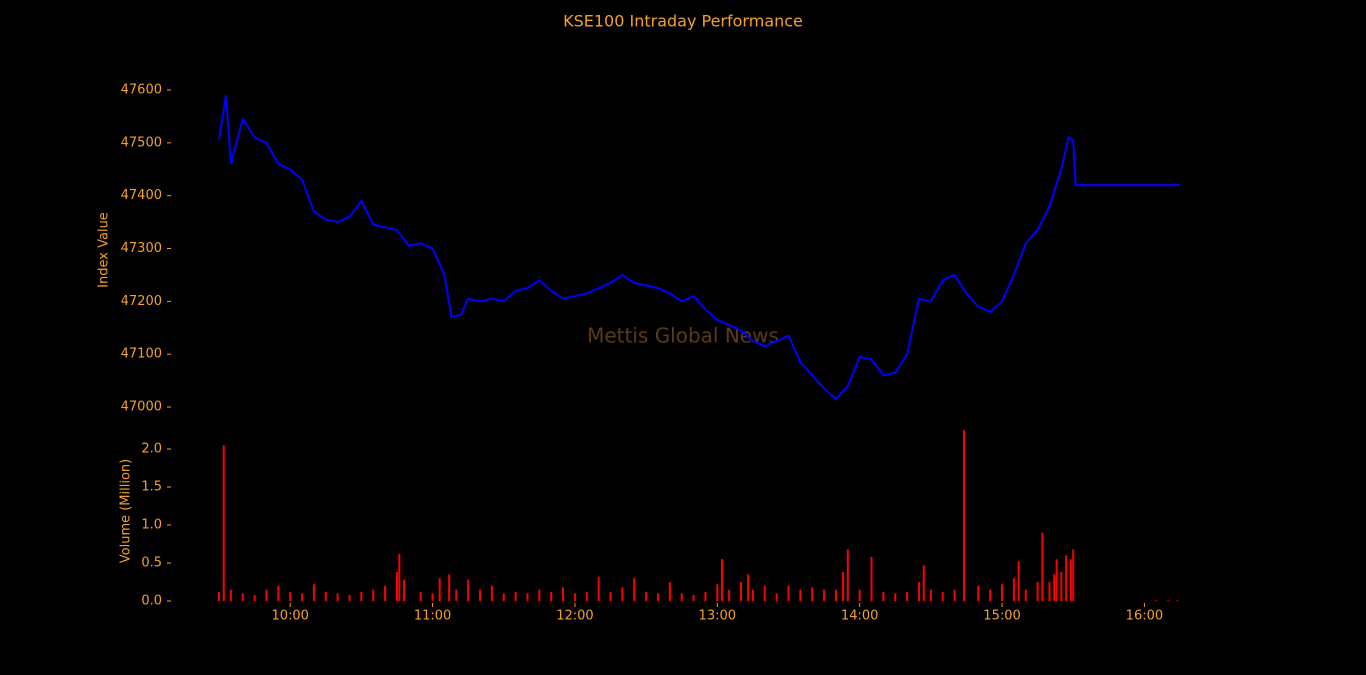 The width and height of the screenshot is (1366, 675). Describe the element at coordinates (151, 487) in the screenshot. I see `y-tick-label: 1.5` at that location.